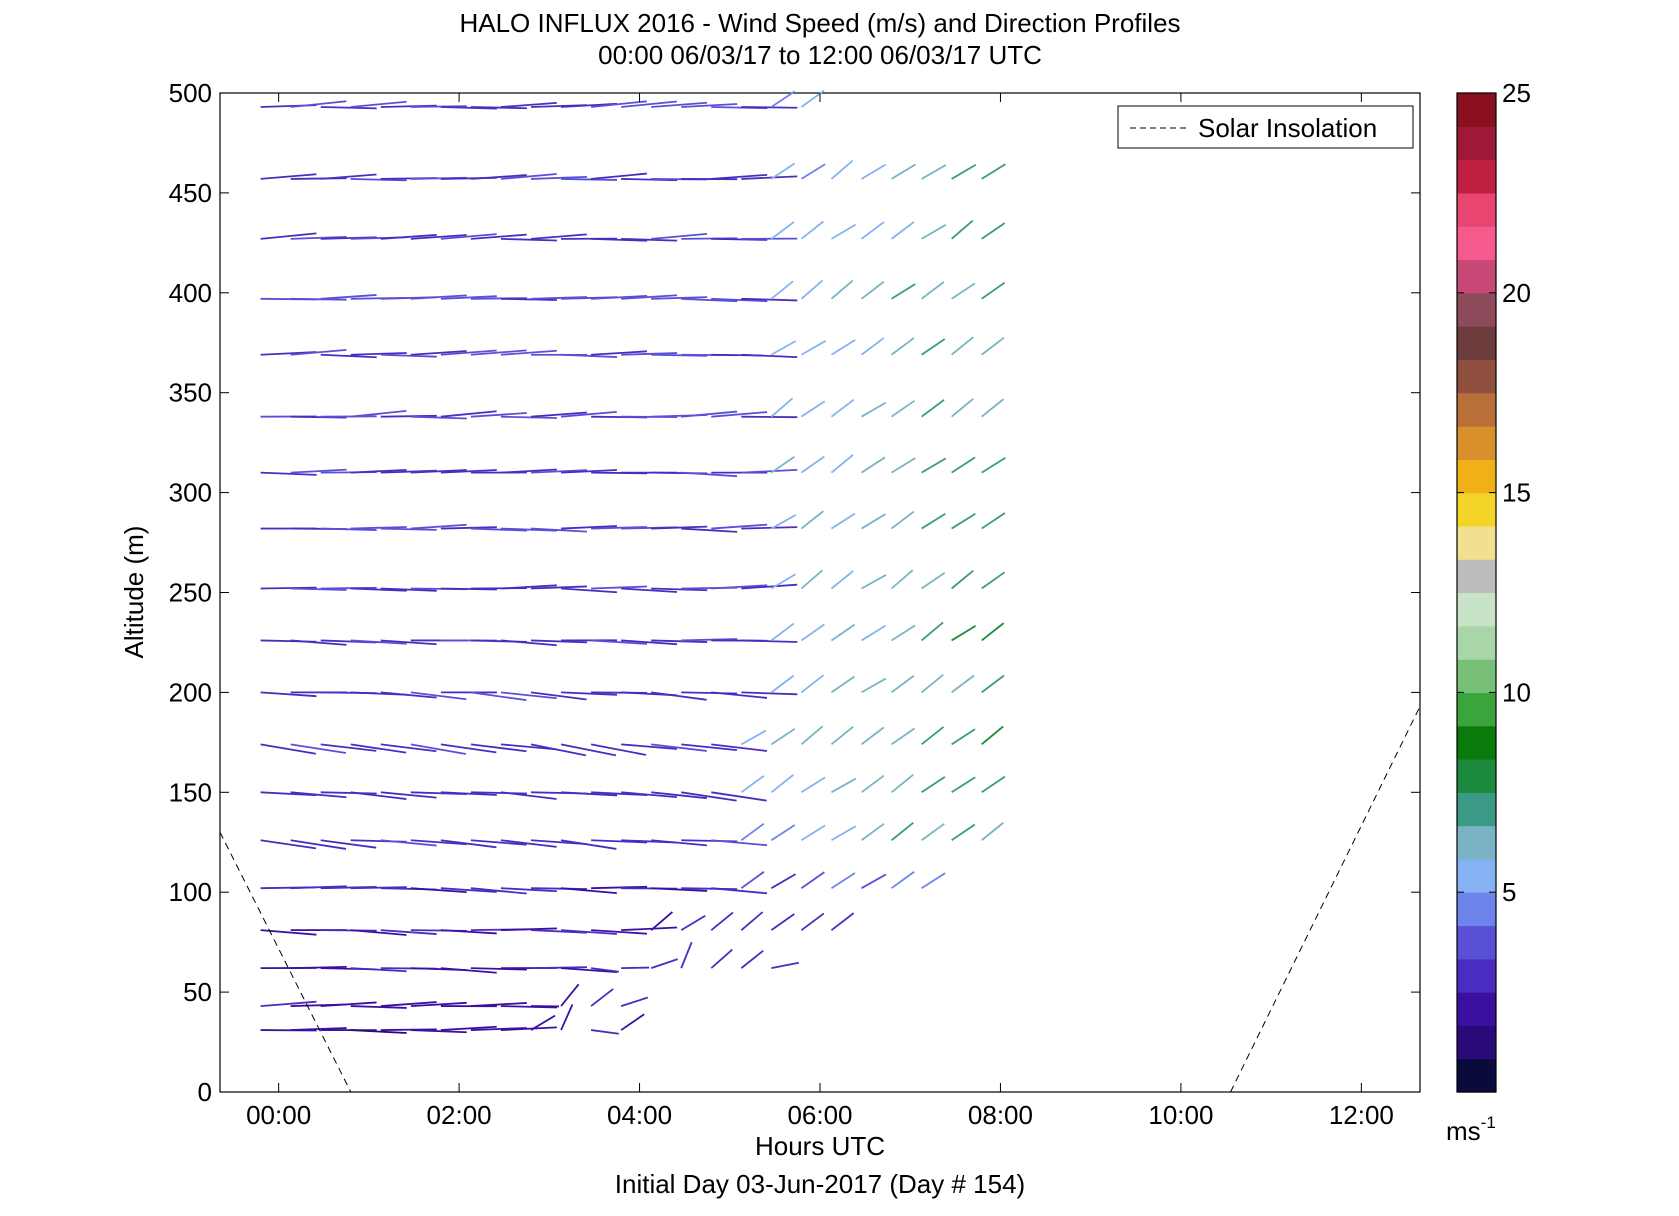 This screenshot has height=1216, width=1679. Describe the element at coordinates (134, 592) in the screenshot. I see `y-axis-label: Altitude (m)` at that location.